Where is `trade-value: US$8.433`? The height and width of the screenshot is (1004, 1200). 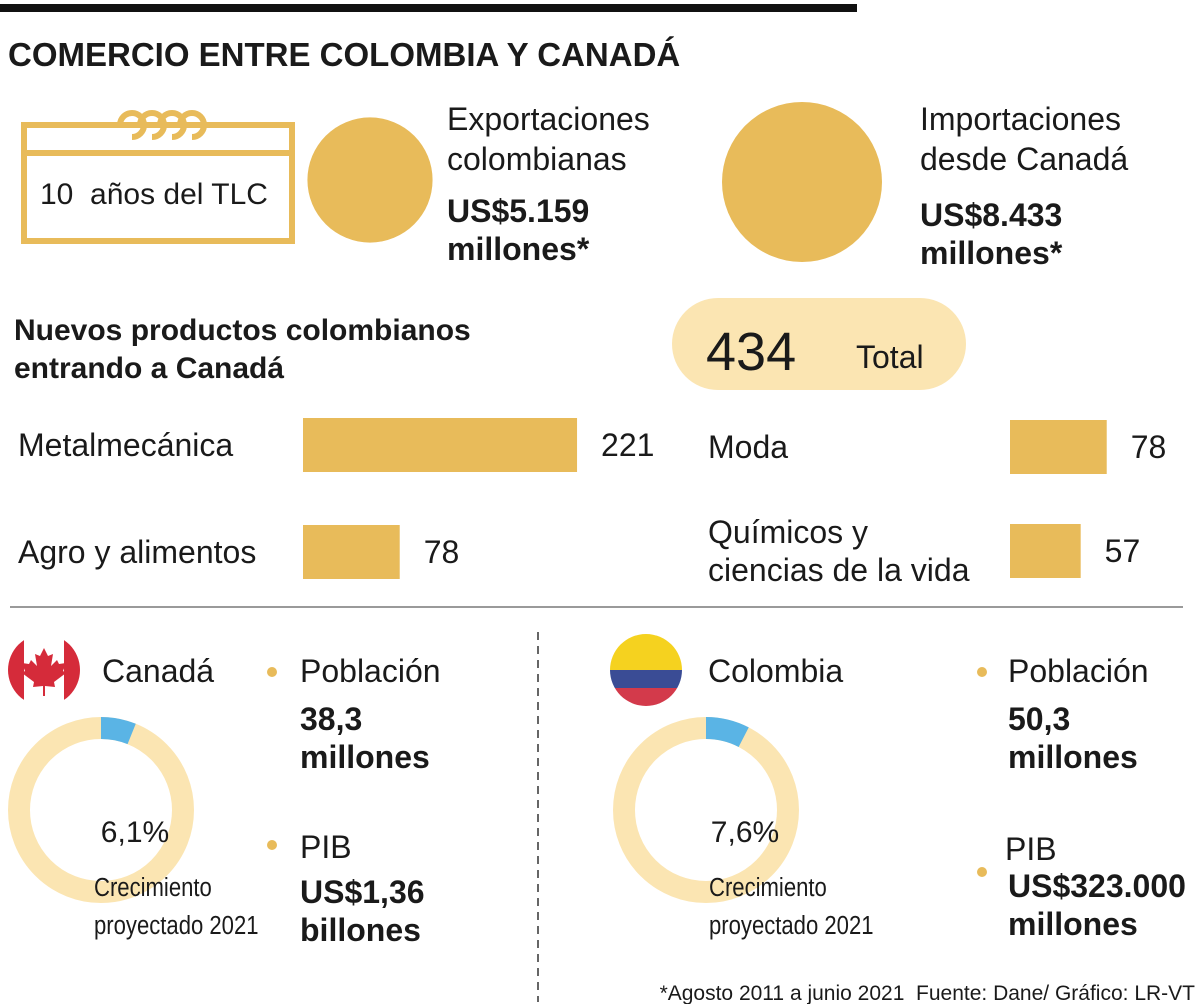 trade-value: US$8.433 is located at coordinates (991, 215).